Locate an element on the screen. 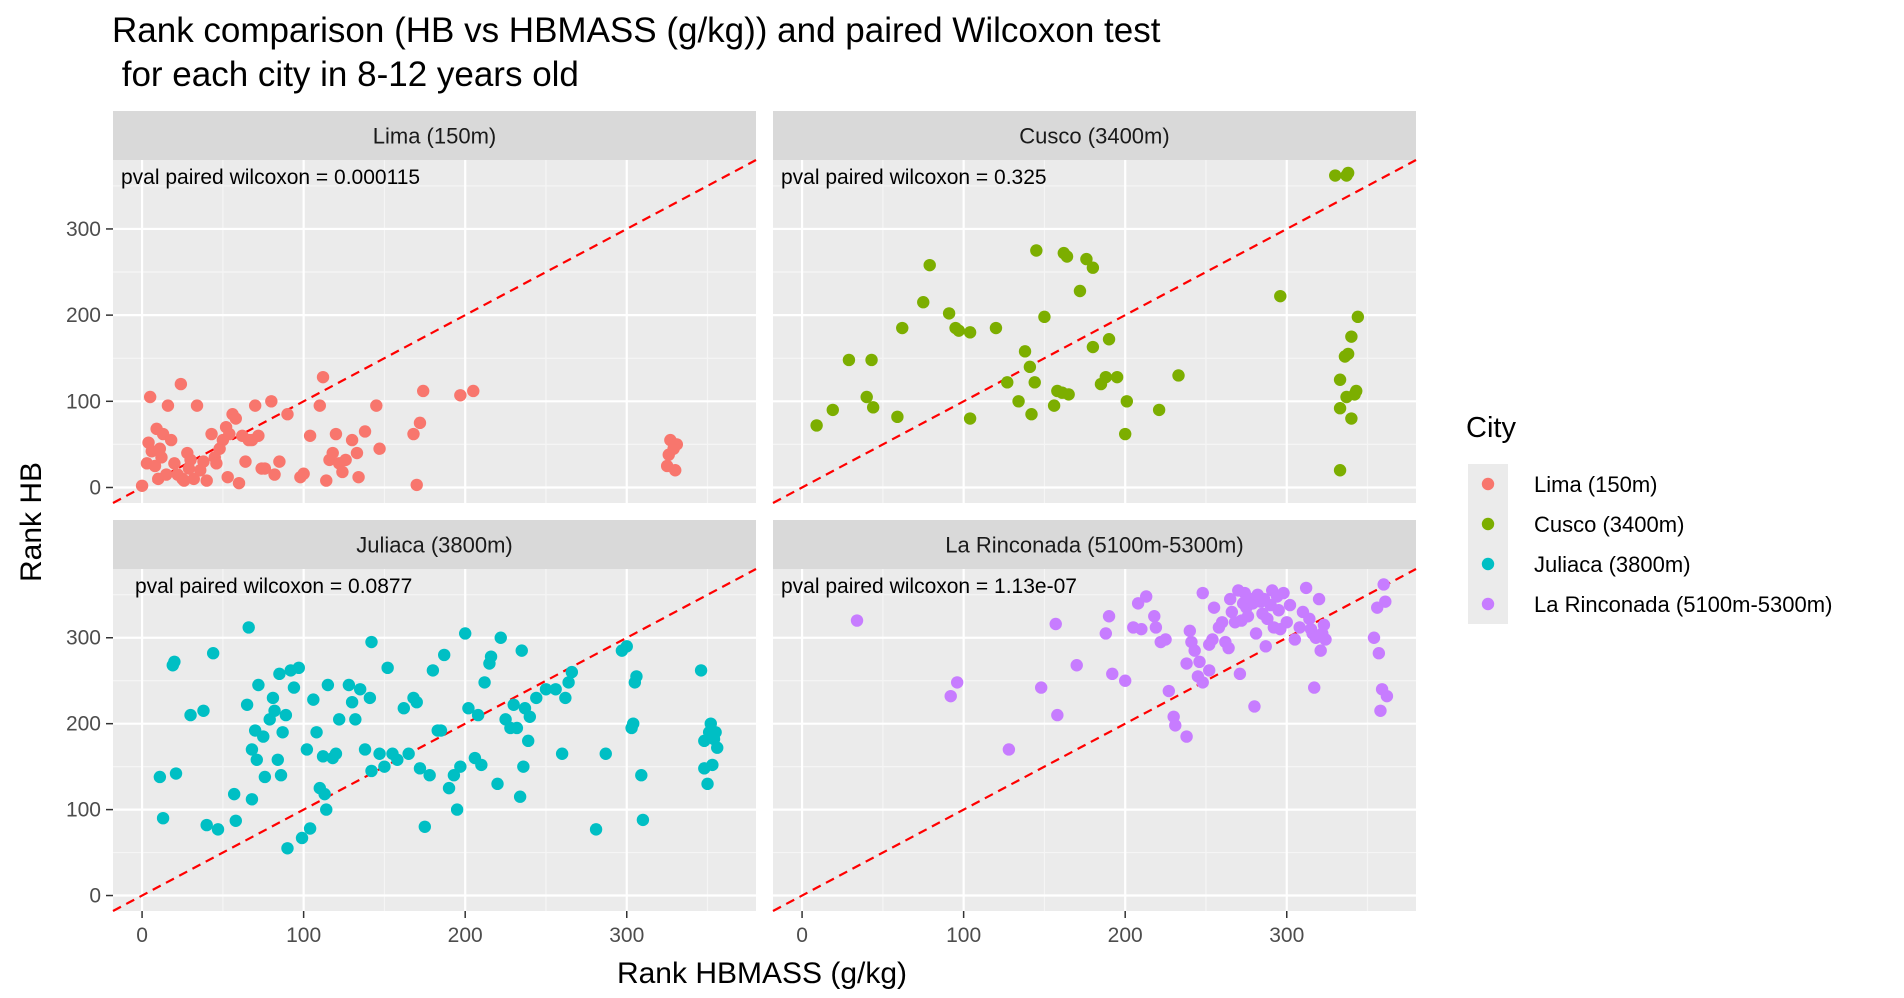  strip-juliaca-3800m is located at coordinates (434, 544).